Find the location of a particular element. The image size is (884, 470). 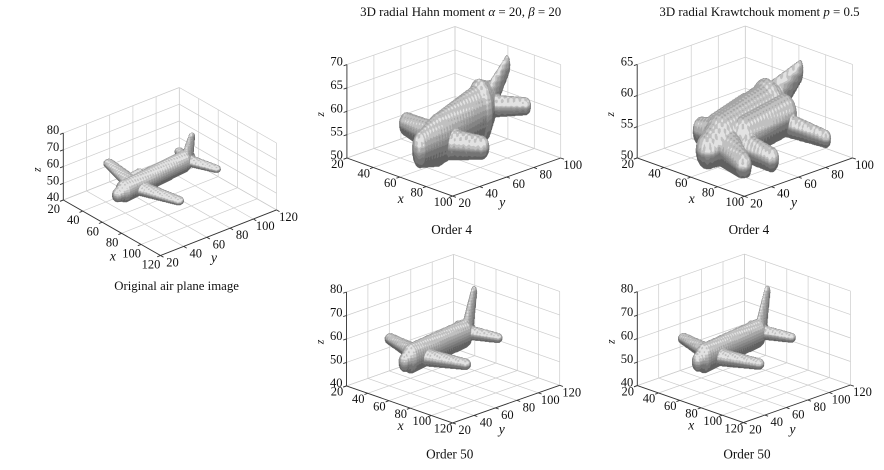

svg-text: Original air plane image is located at coordinates (176, 286).